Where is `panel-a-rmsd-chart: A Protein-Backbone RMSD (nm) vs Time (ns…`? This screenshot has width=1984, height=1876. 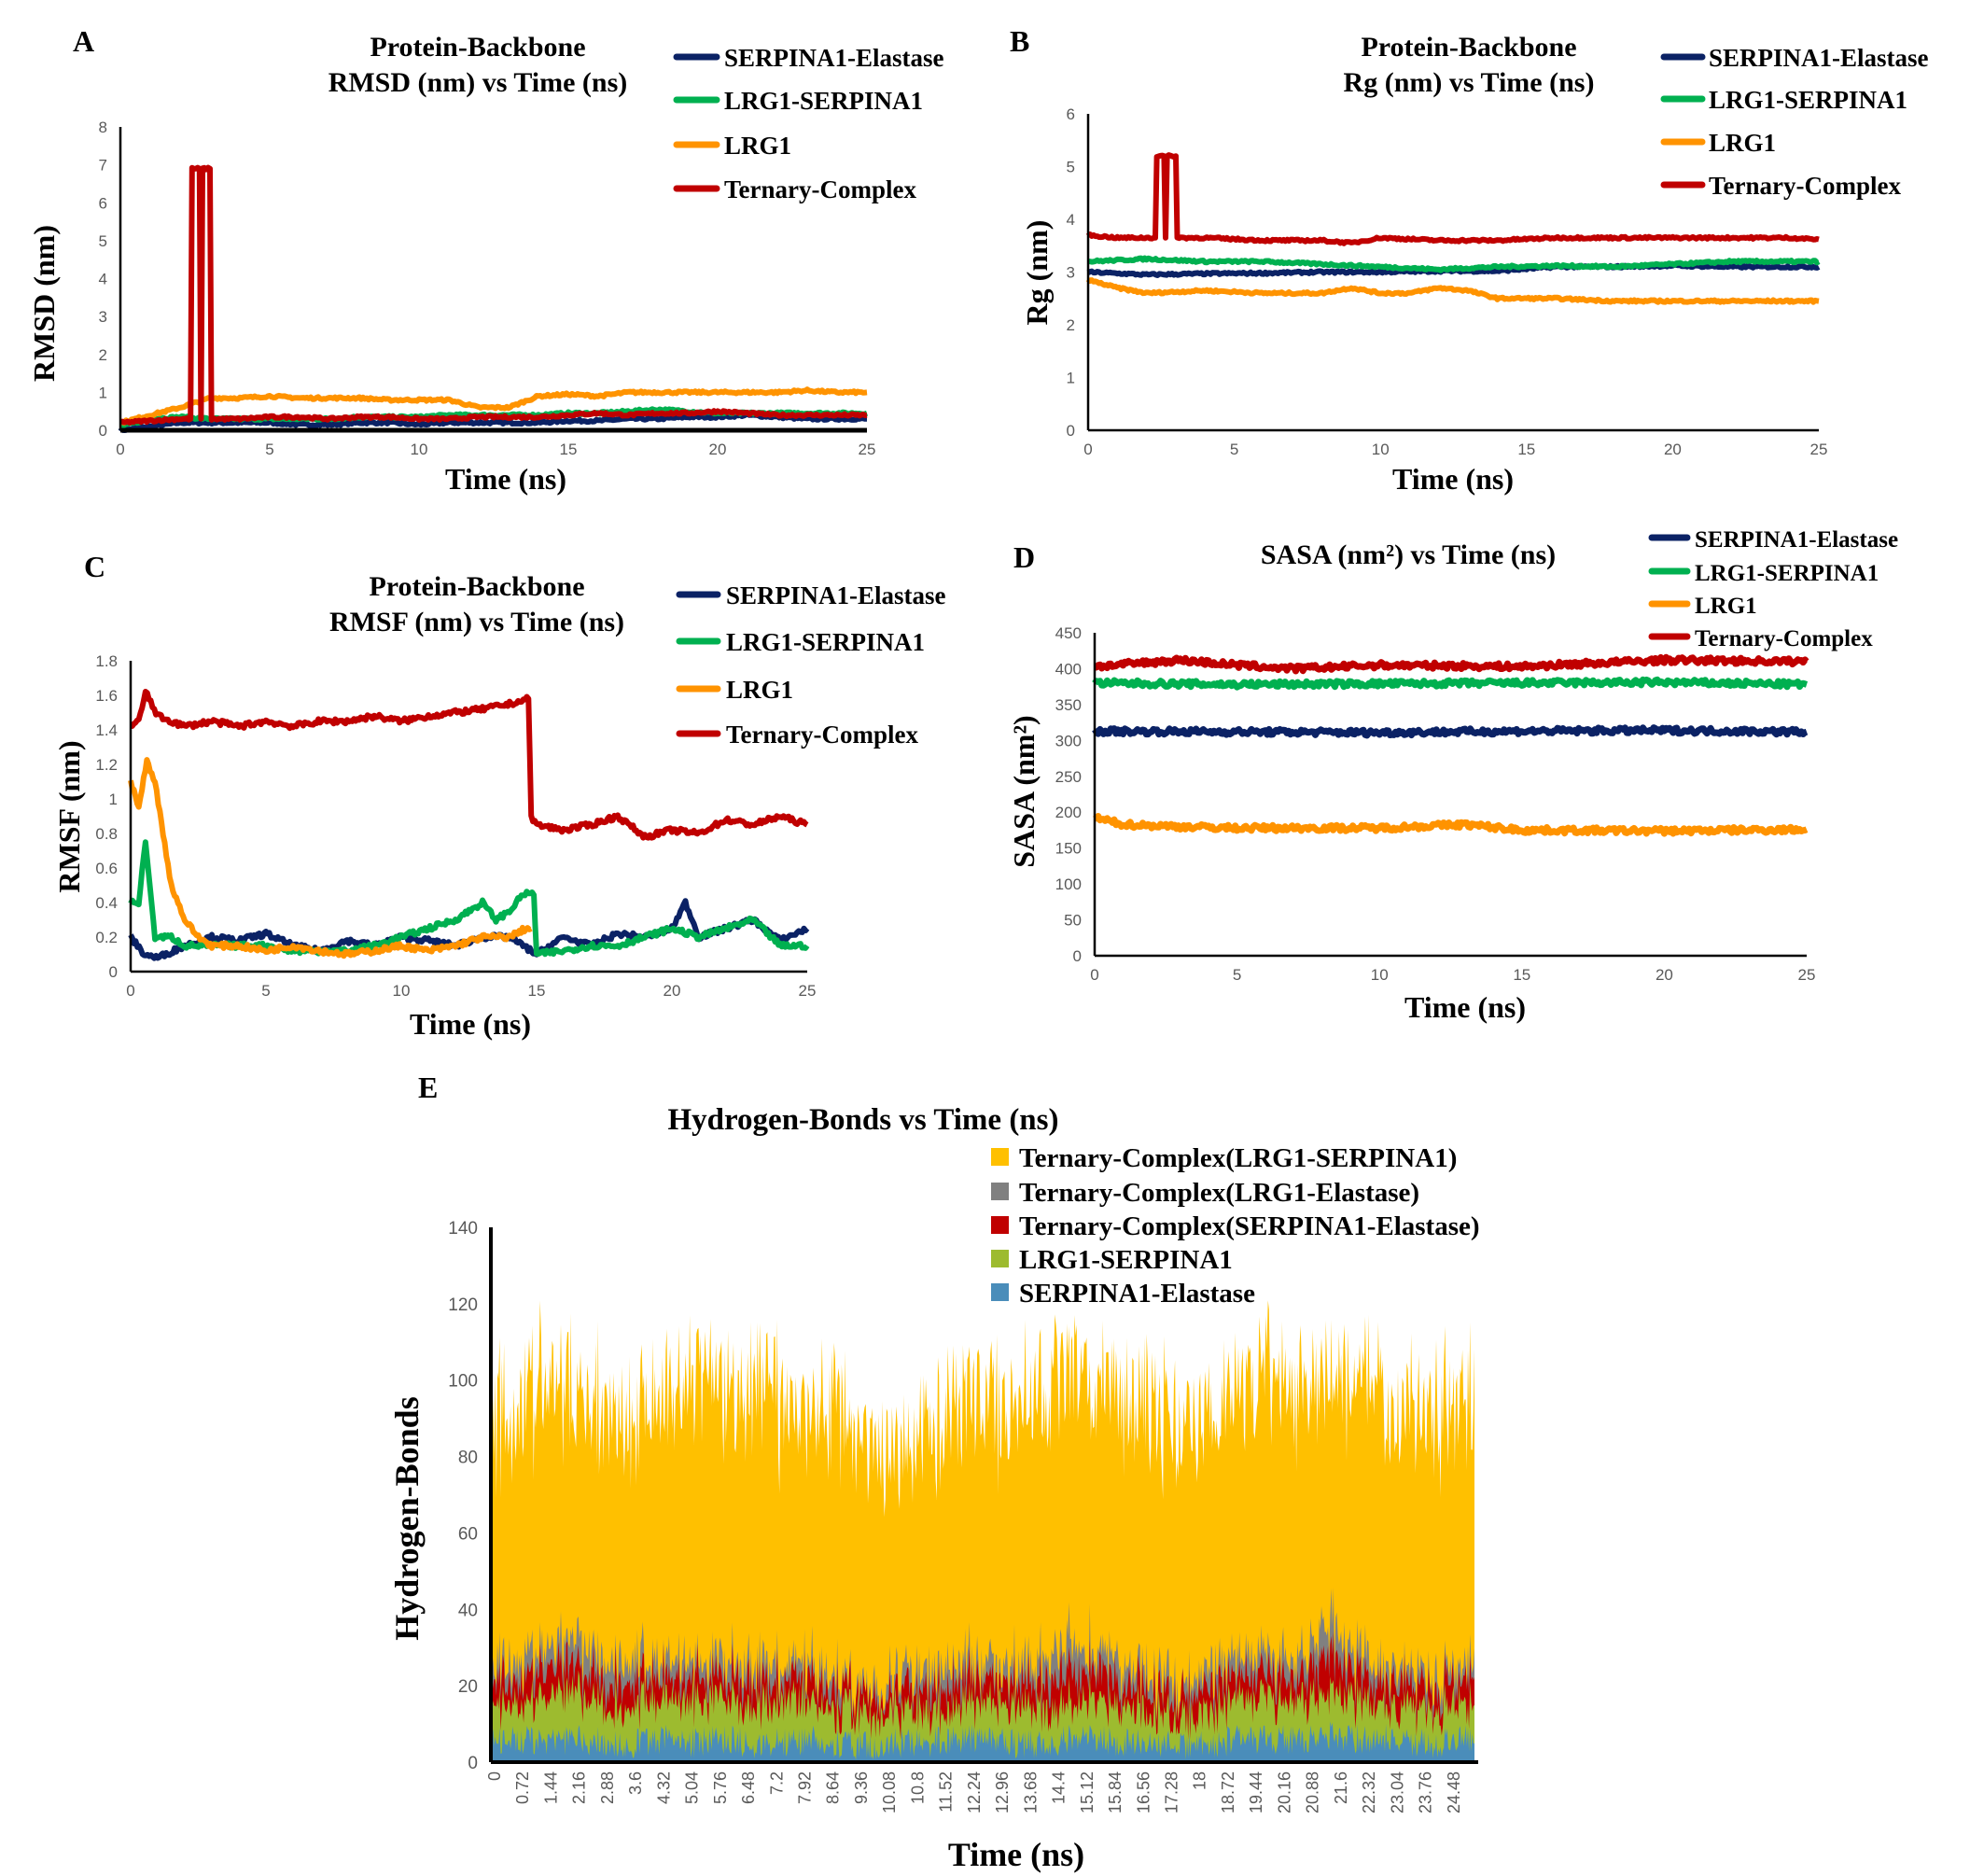 panel-a-rmsd-chart: A Protein-Backbone RMSD (nm) vs Time (ns… is located at coordinates (485, 260).